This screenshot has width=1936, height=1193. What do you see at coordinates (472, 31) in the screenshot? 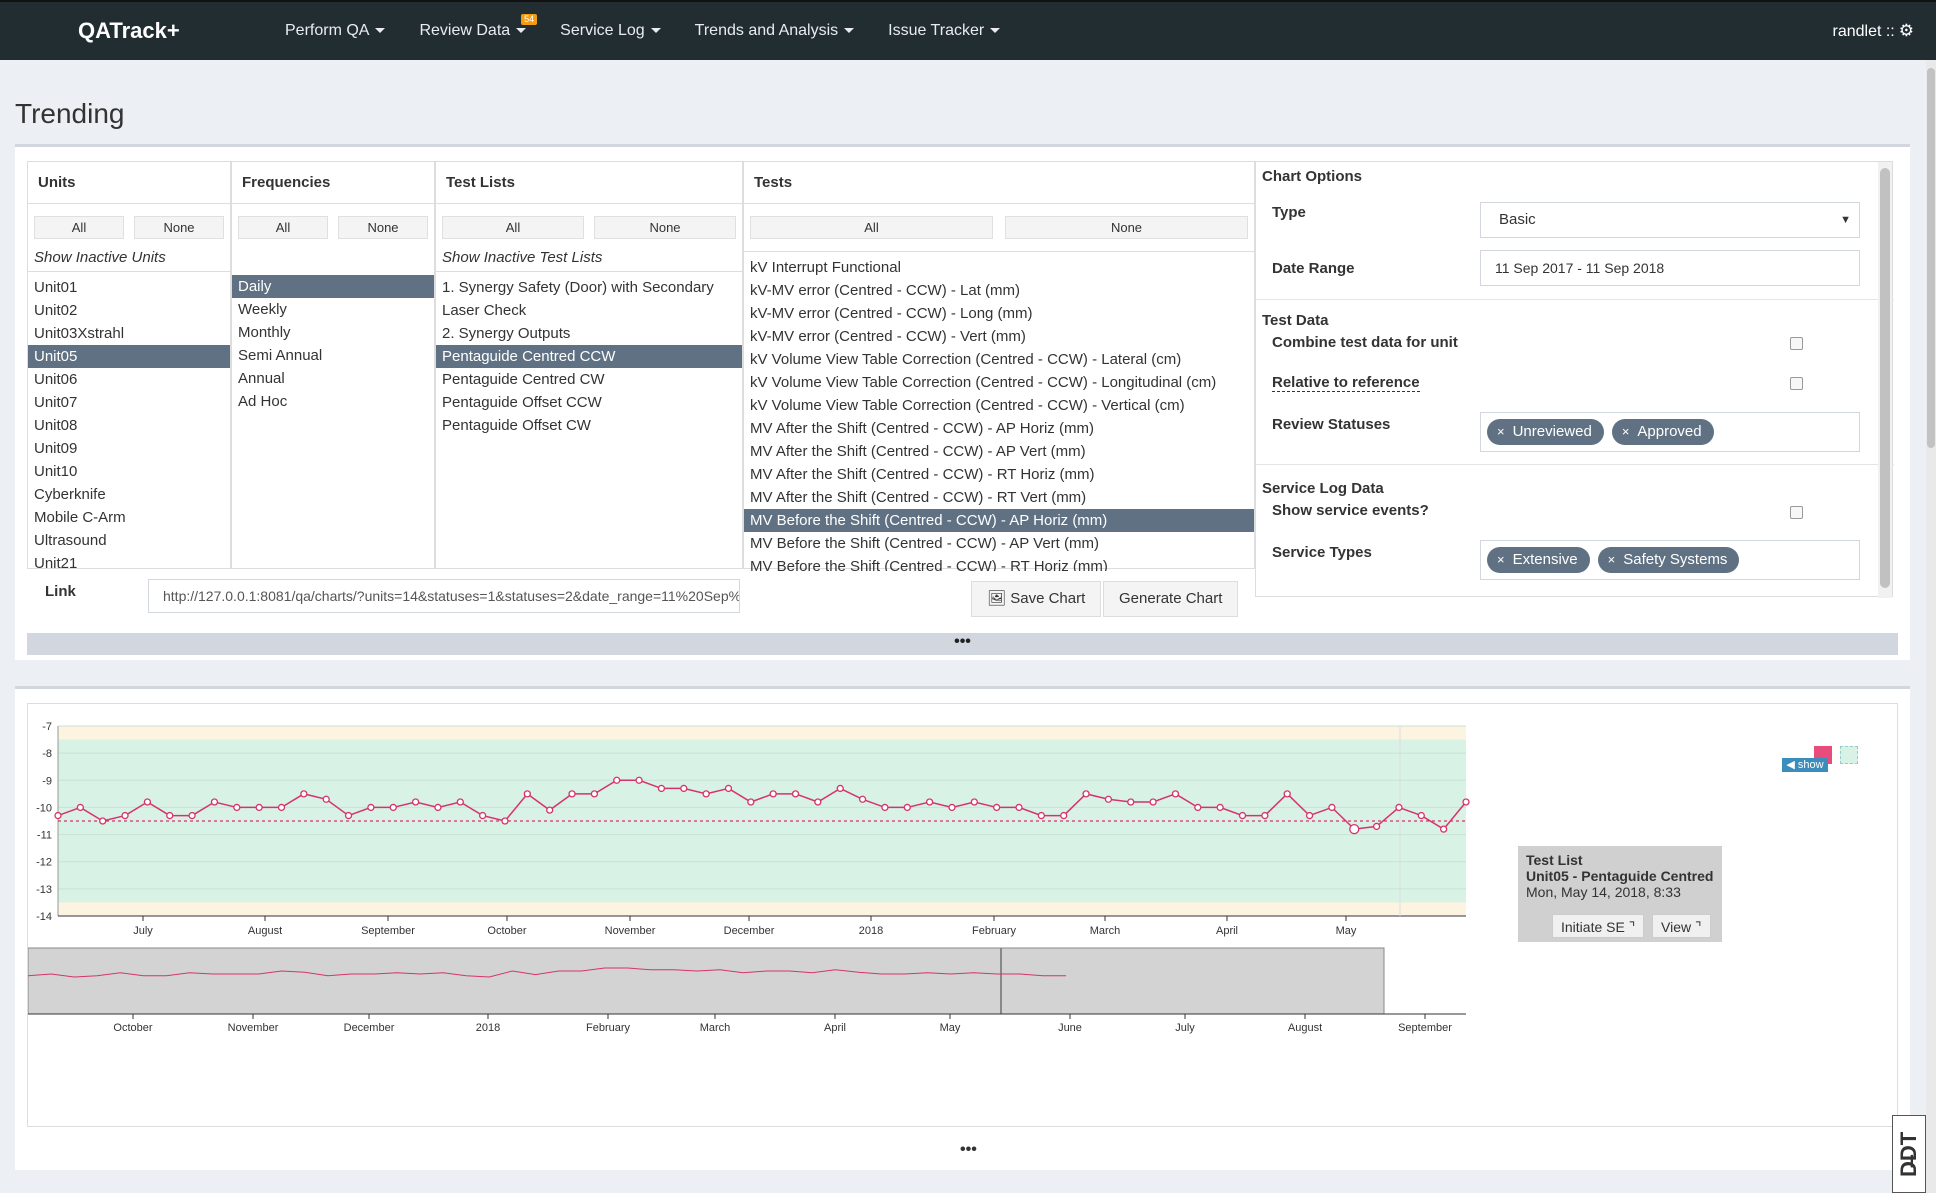
I see `nav-review-data: Review Data 54` at bounding box center [472, 31].